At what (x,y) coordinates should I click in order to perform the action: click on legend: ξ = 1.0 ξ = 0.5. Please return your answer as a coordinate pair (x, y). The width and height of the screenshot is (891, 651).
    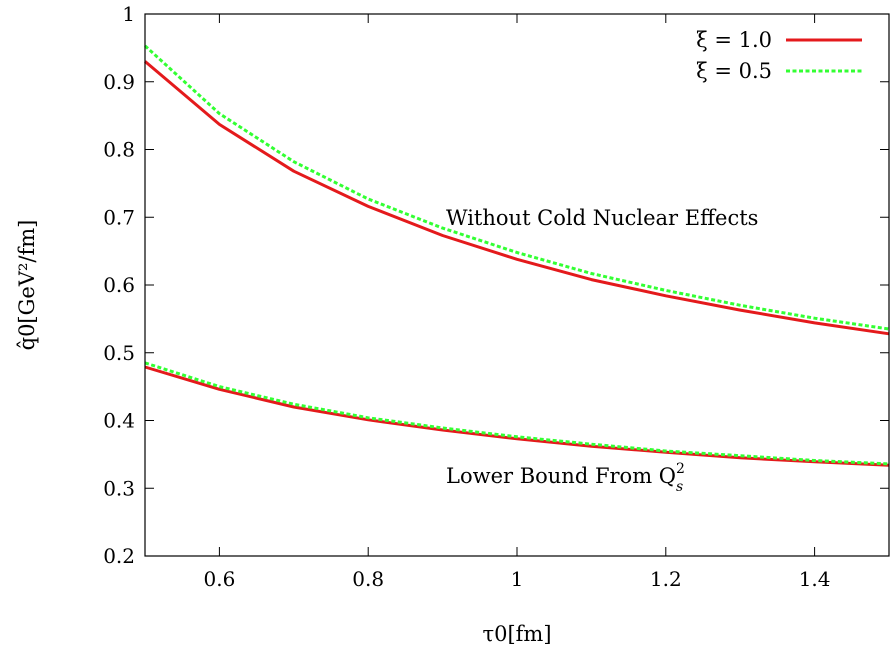
    Looking at the image, I should click on (779, 55).